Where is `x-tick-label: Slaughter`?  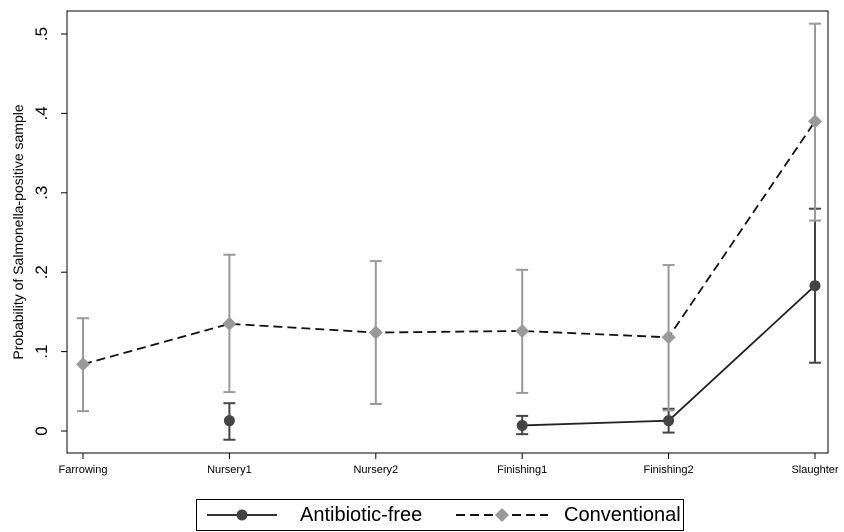 x-tick-label: Slaughter is located at coordinates (814, 470).